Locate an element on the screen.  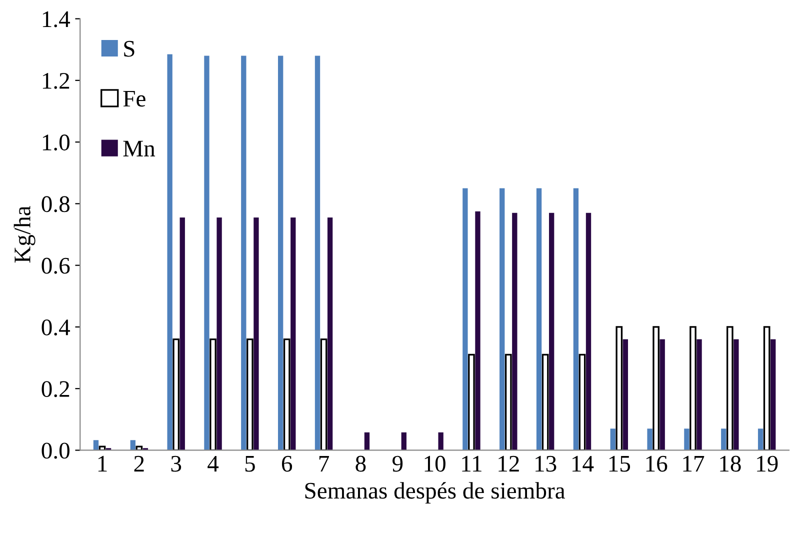
x-tick-label: 10 is located at coordinates (435, 464).